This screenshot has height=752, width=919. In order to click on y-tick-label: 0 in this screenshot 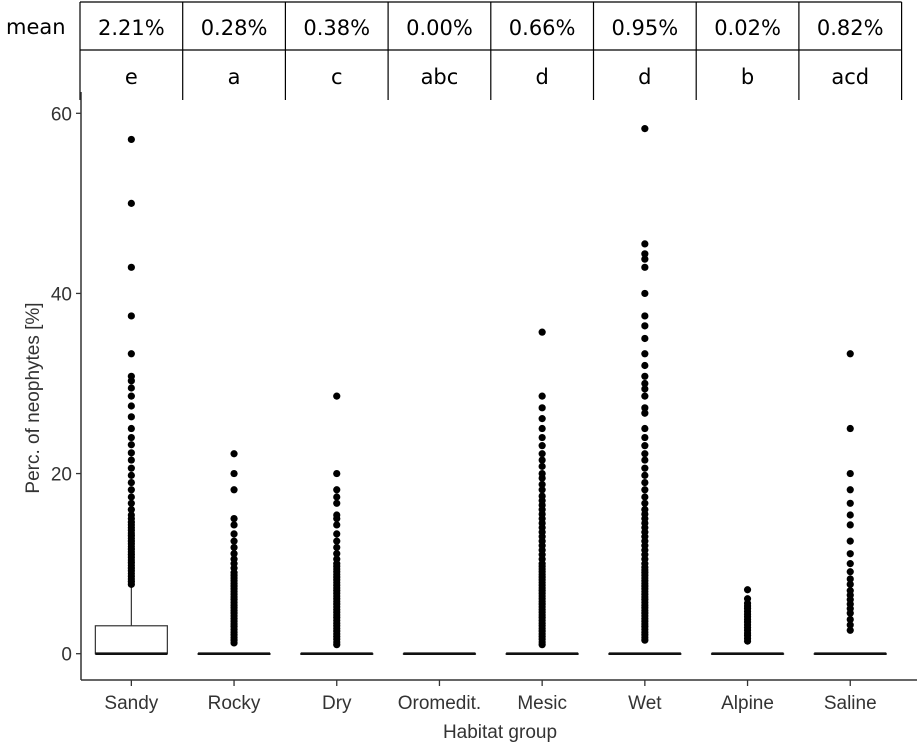, I will do `click(66, 655)`.